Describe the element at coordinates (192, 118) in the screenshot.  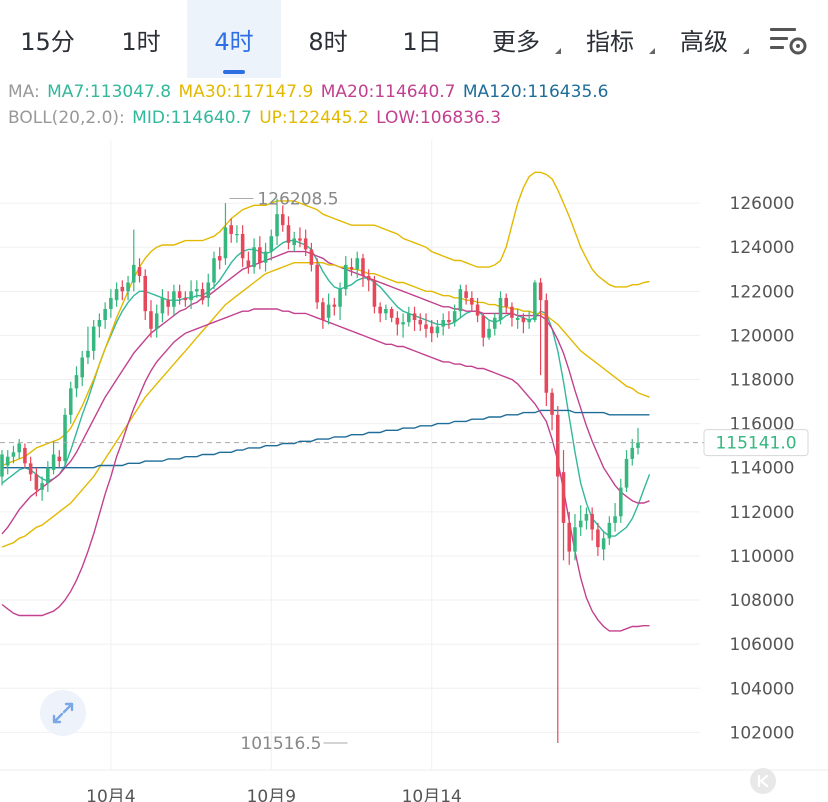
I see `boll-mid-value: MID:114640.7` at that location.